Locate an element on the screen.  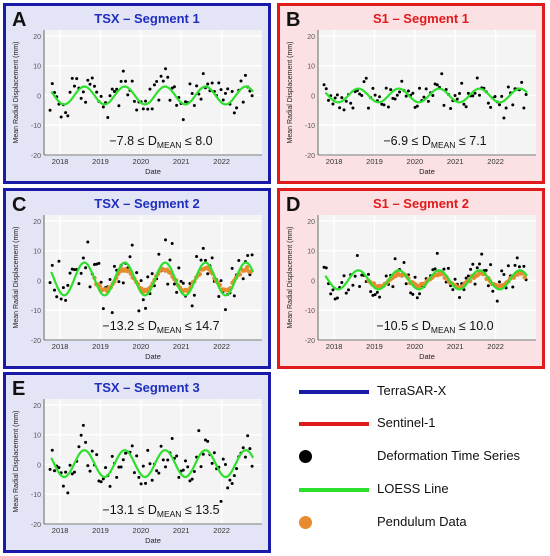
chart-title: TSX – Segment 1 is located at coordinates (146, 18).